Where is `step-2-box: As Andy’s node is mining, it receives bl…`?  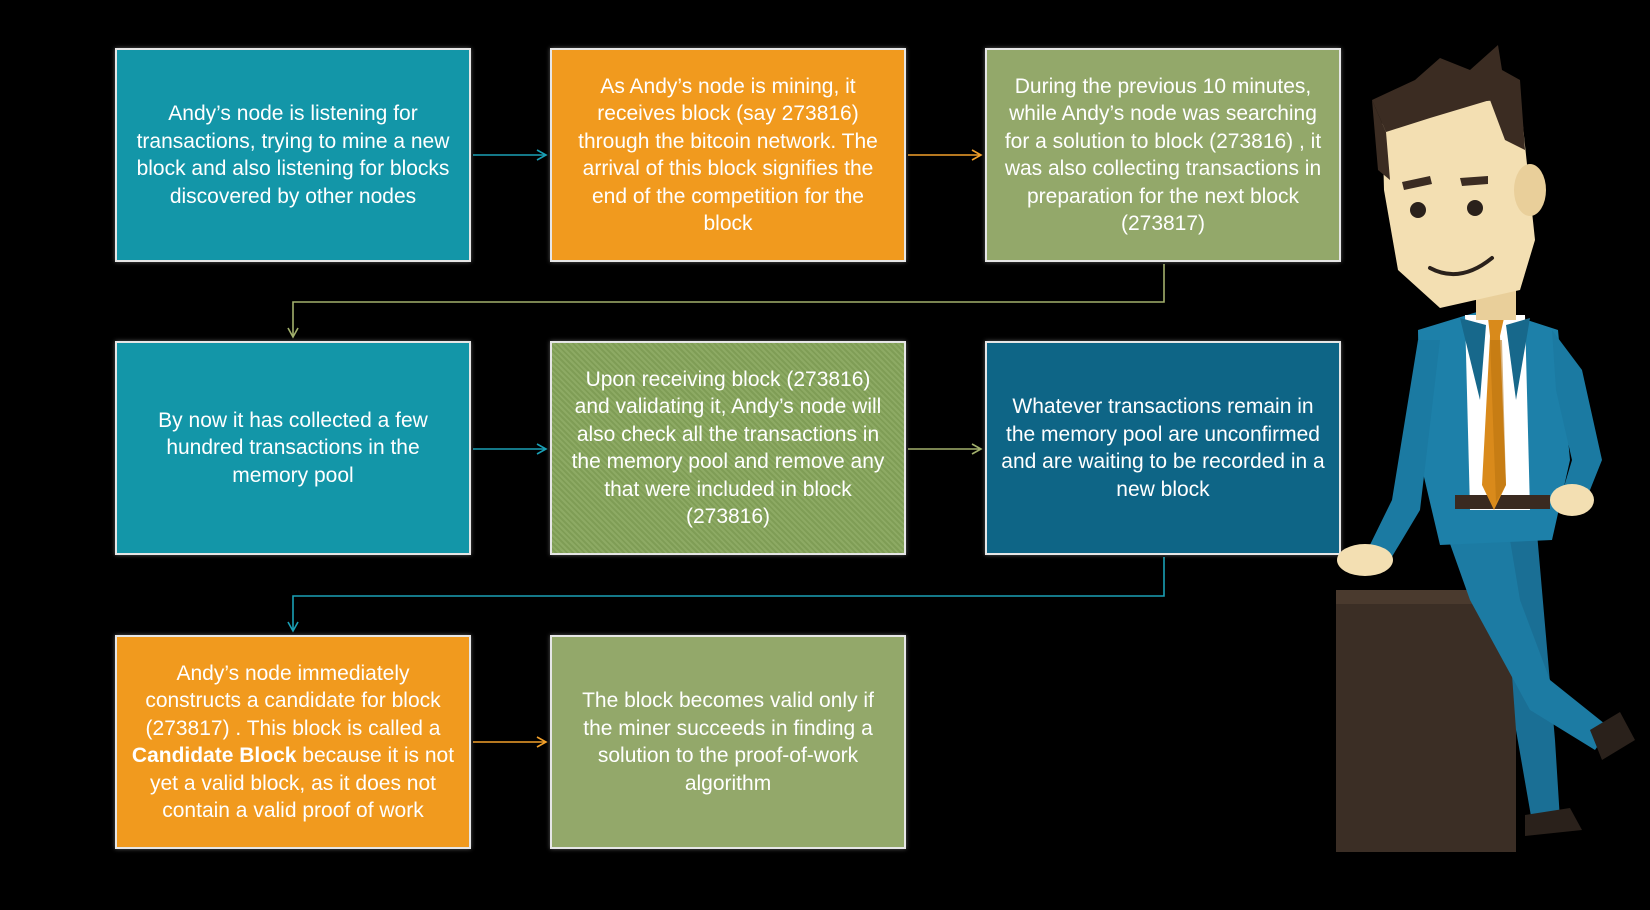 step-2-box: As Andy’s node is mining, it receives bl… is located at coordinates (728, 155).